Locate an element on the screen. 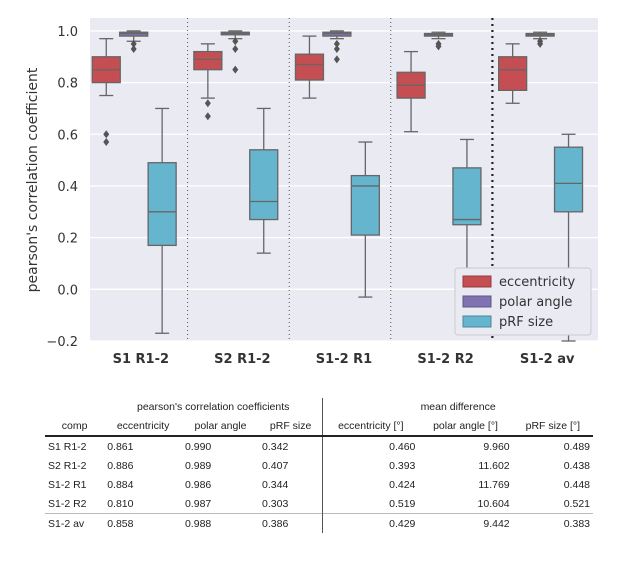  table-cell: 0.990 is located at coordinates (198, 446).